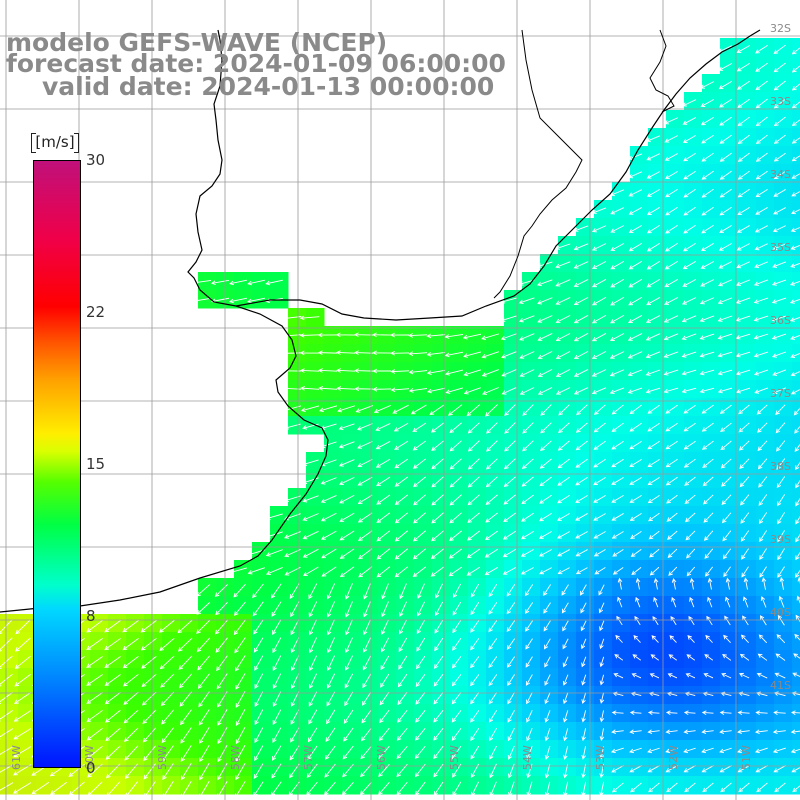  I want to click on latitude-label: 34S, so click(780, 174).